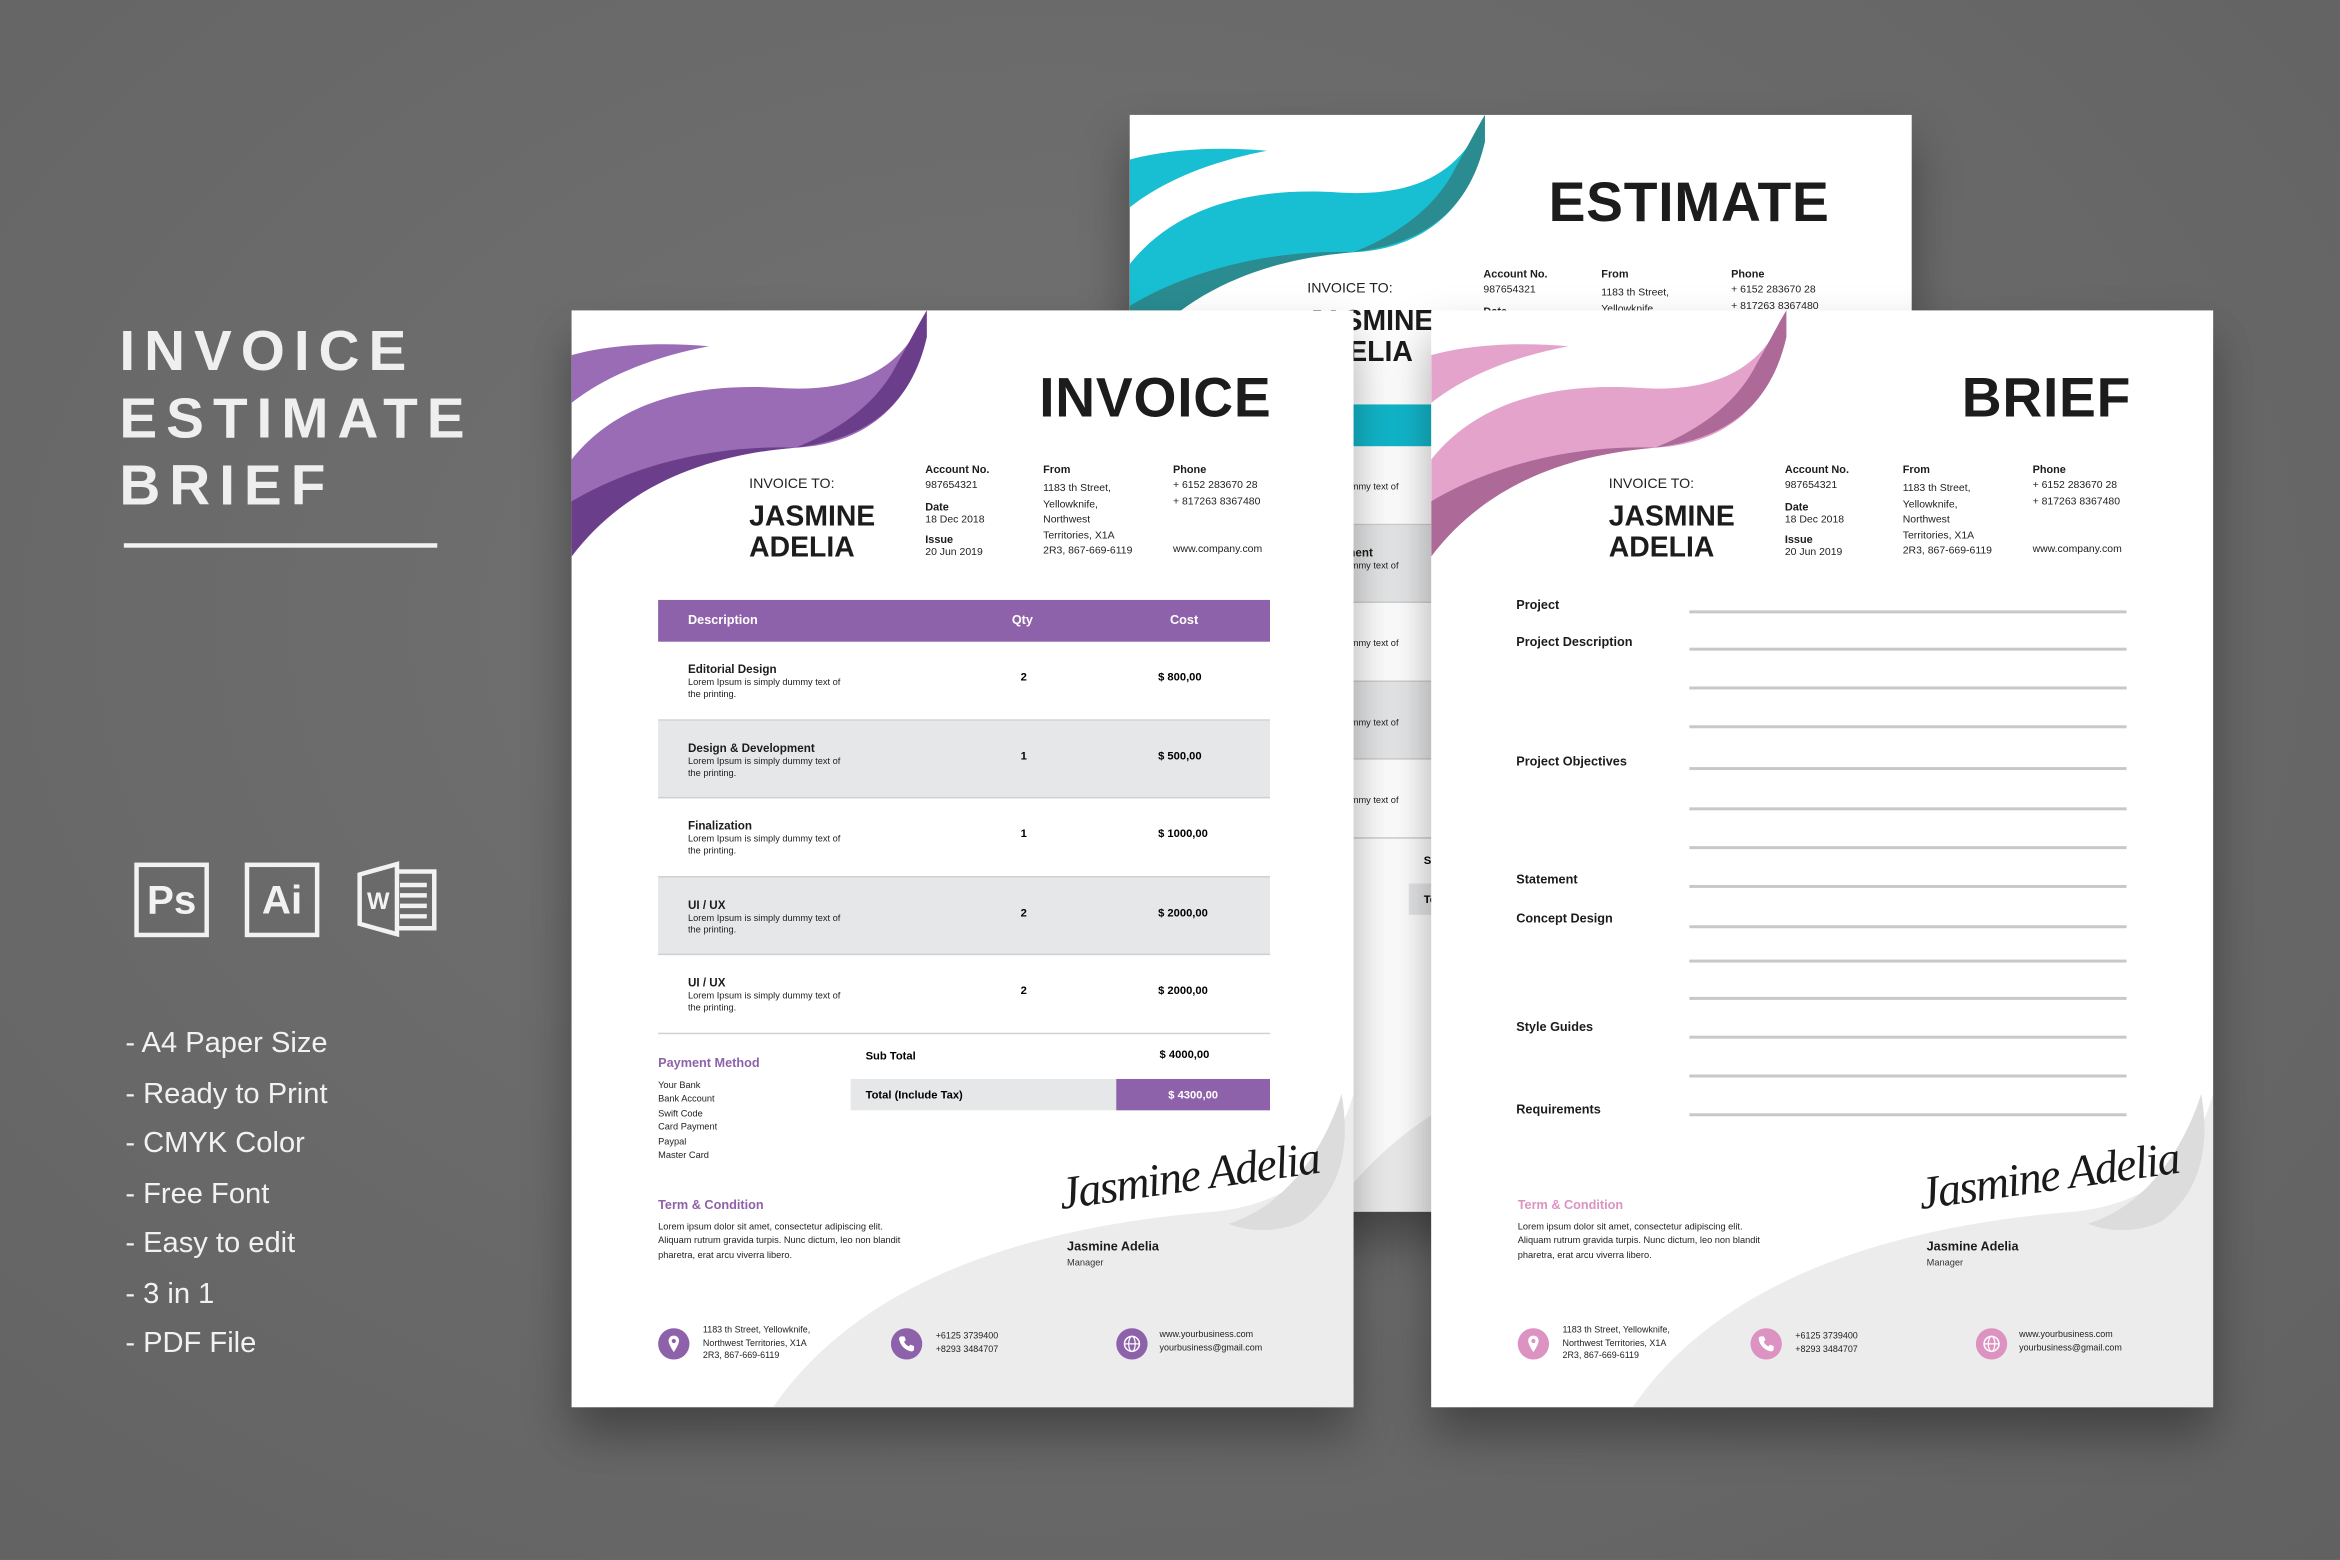  What do you see at coordinates (1180, 755) in the screenshot?
I see `item-cost: $ 500,00` at bounding box center [1180, 755].